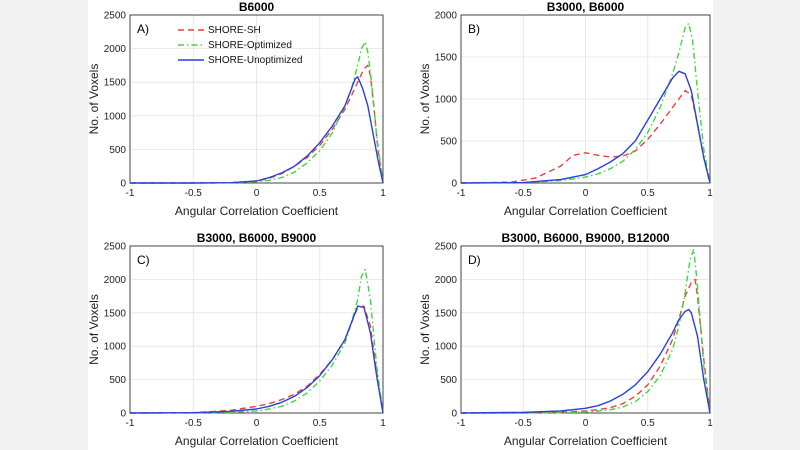 The height and width of the screenshot is (450, 800). I want to click on panel-label: B), so click(474, 29).